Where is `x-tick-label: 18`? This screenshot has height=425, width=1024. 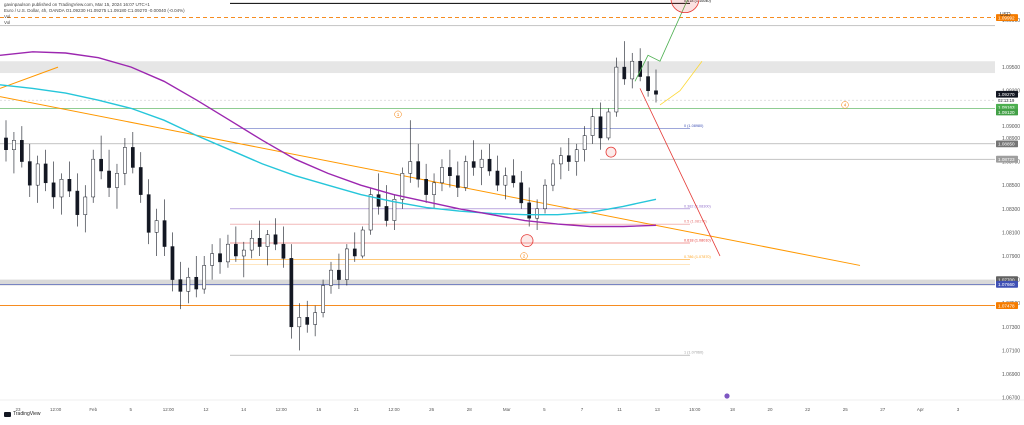 x-tick-label: 18 is located at coordinates (733, 409).